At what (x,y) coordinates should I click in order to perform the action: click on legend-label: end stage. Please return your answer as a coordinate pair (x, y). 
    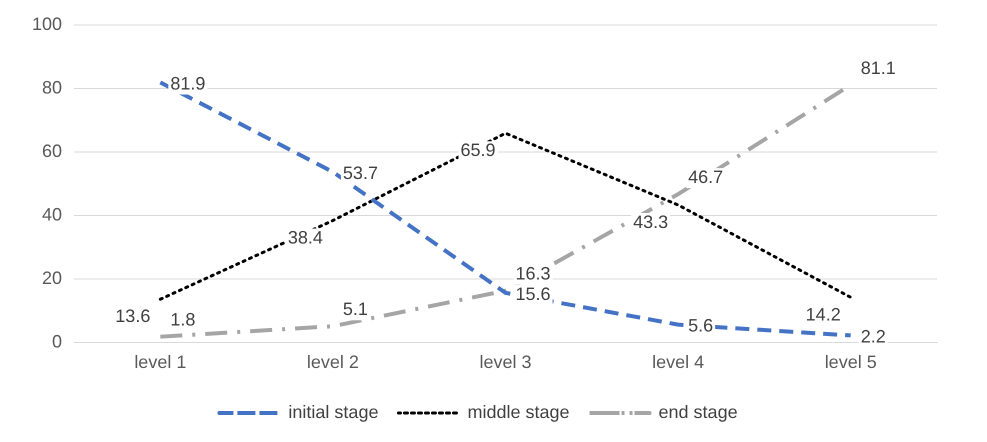
    Looking at the image, I should click on (698, 412).